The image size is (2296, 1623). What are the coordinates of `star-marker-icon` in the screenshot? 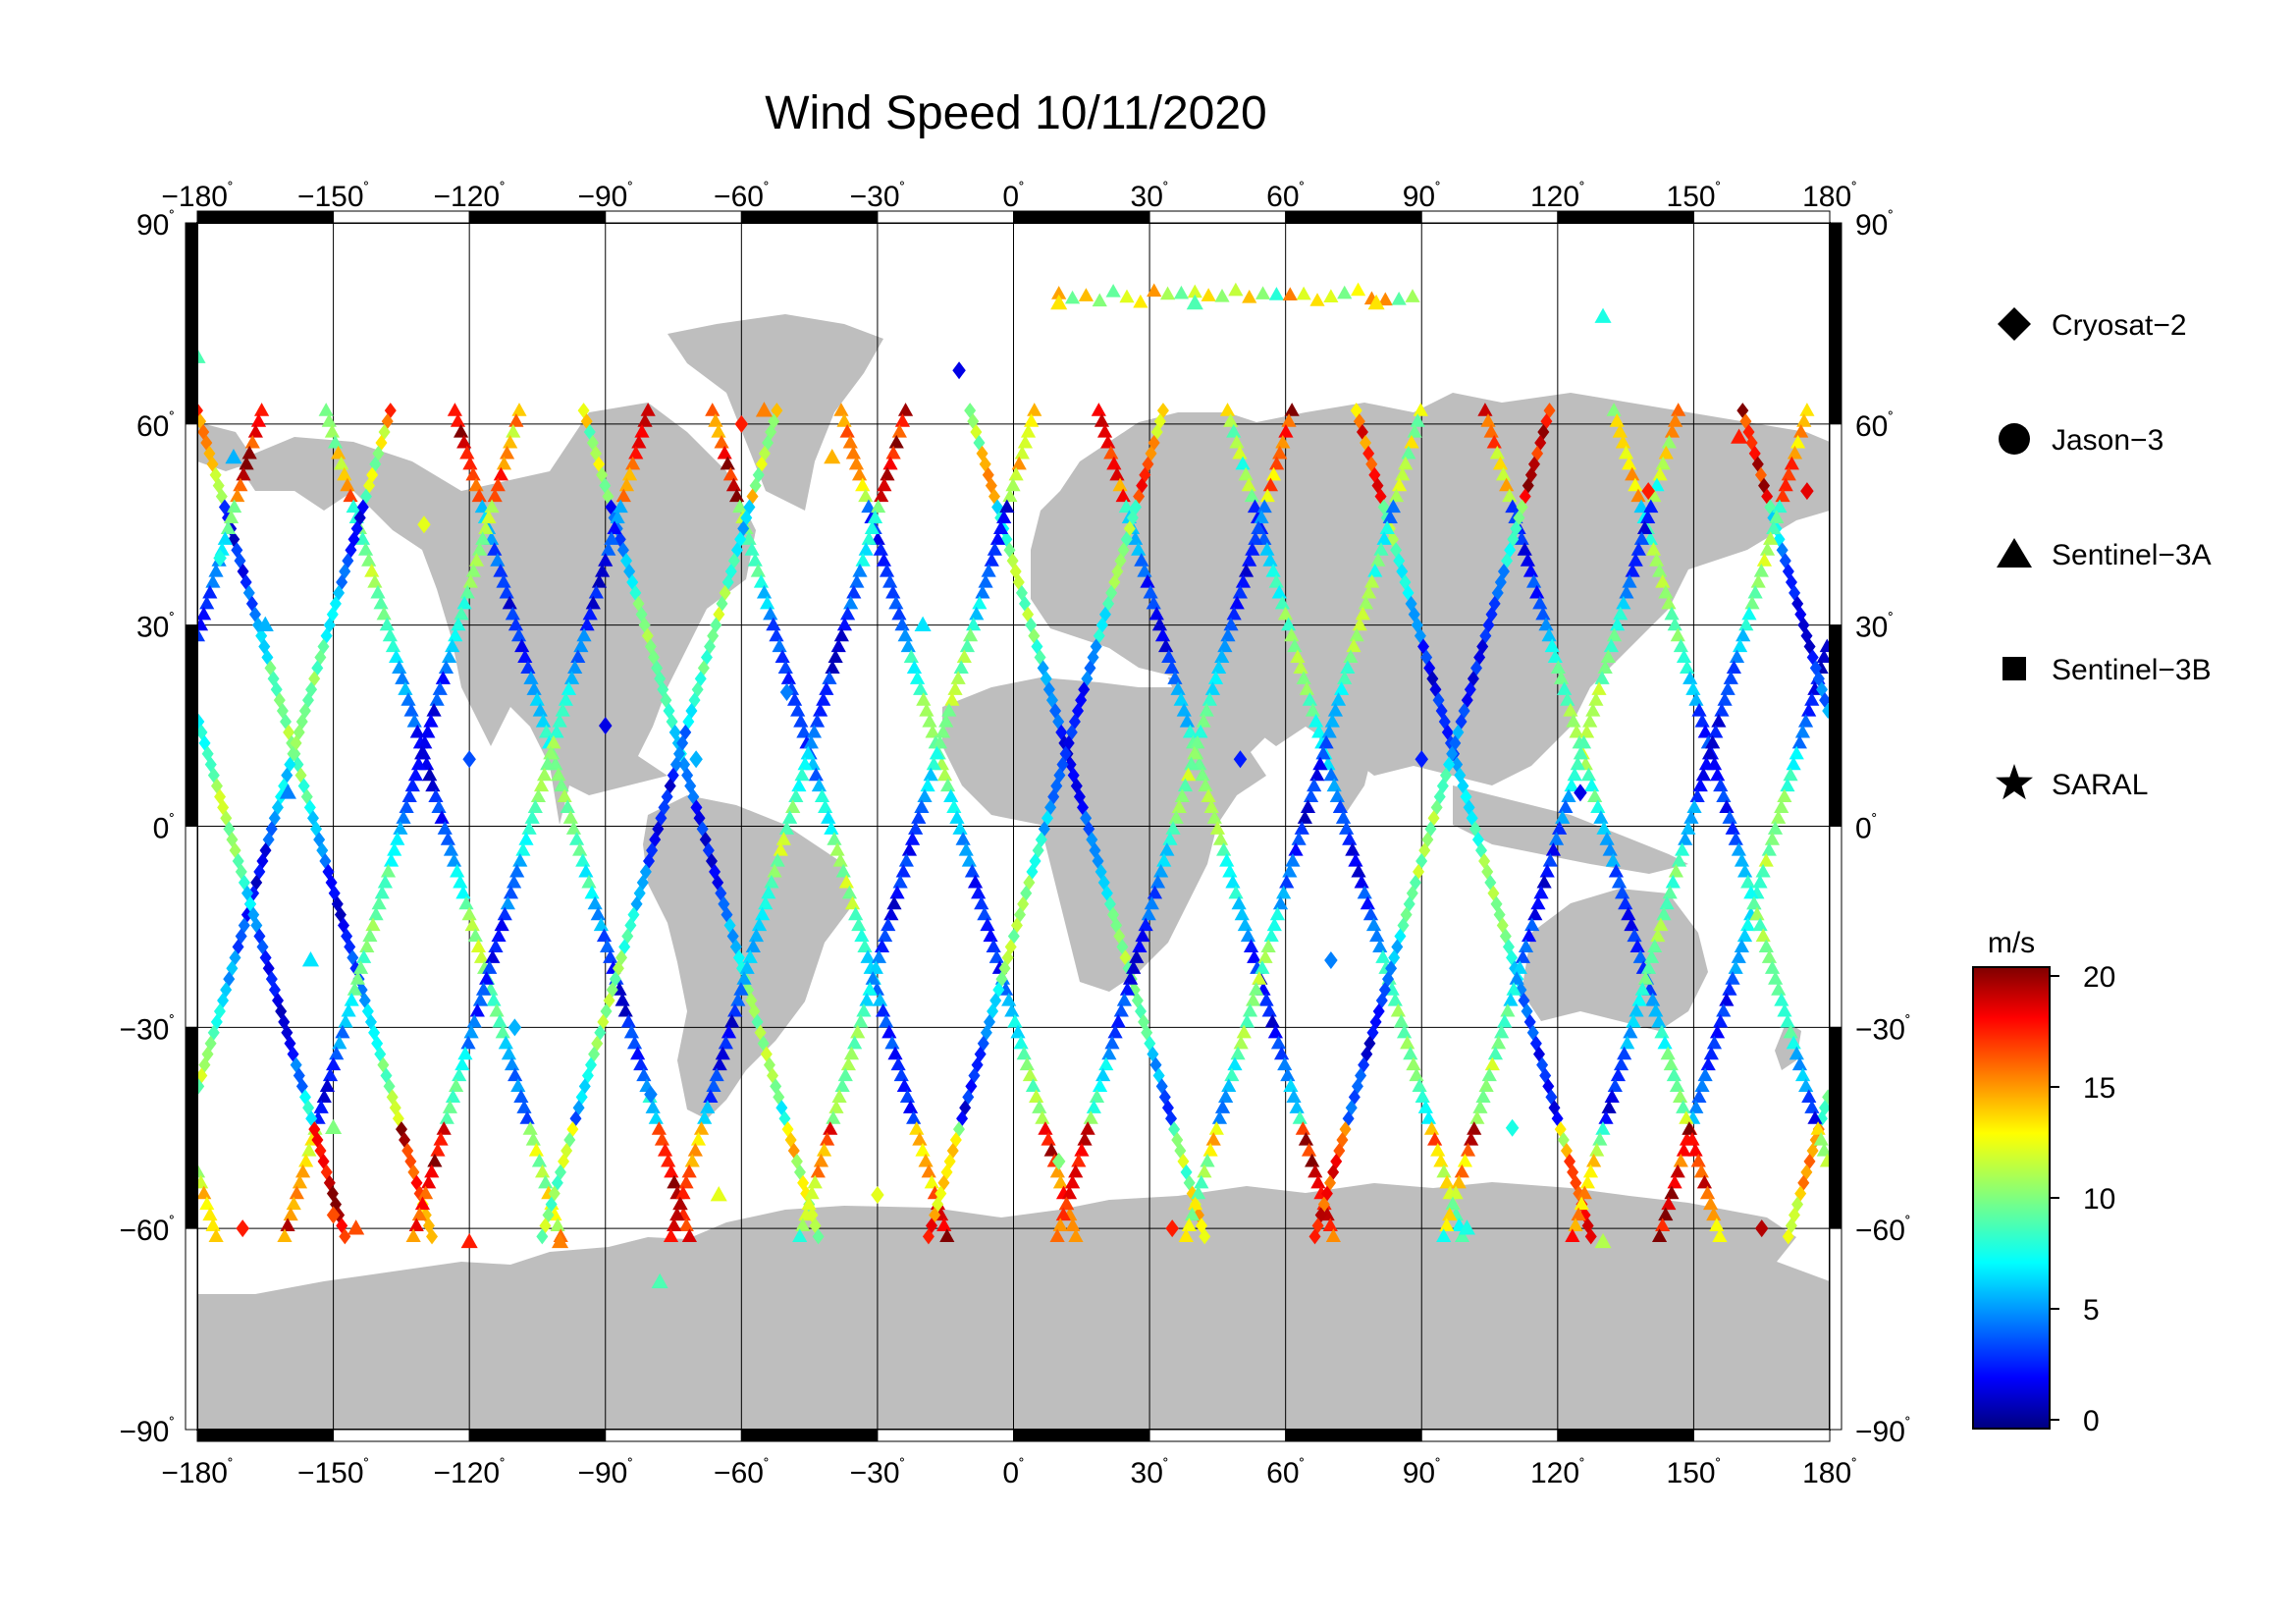 It's located at (2014, 782).